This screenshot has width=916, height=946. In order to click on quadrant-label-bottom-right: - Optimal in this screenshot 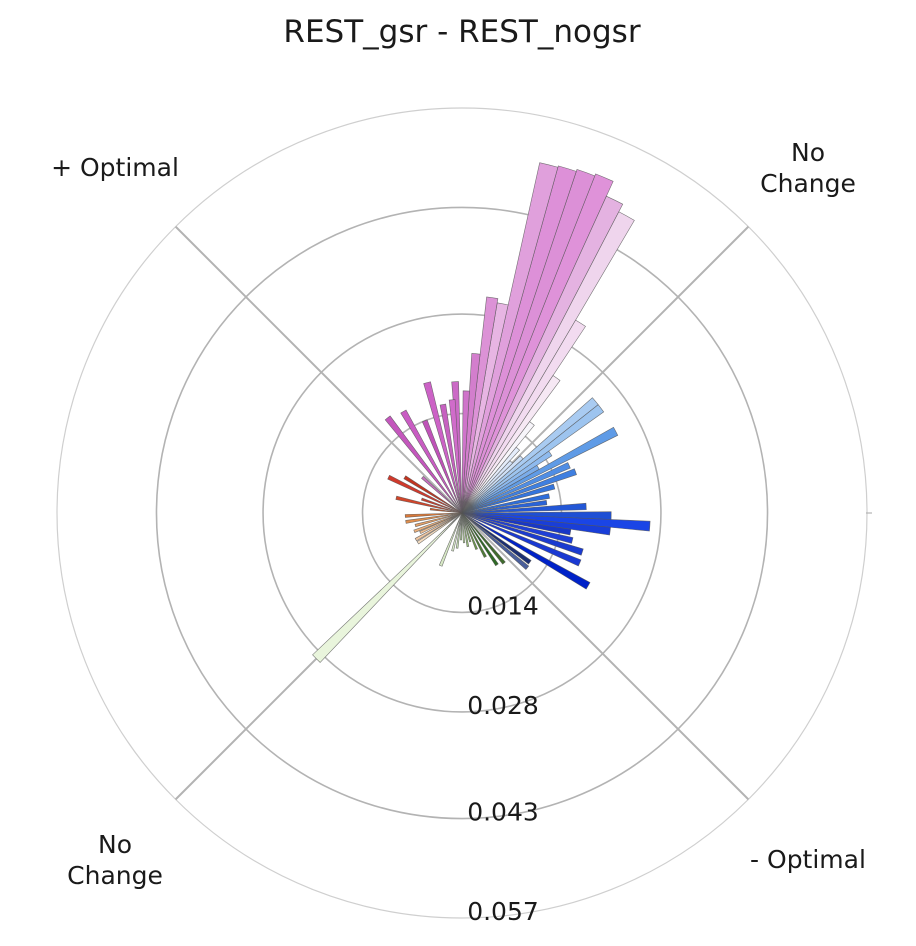, I will do `click(808, 859)`.